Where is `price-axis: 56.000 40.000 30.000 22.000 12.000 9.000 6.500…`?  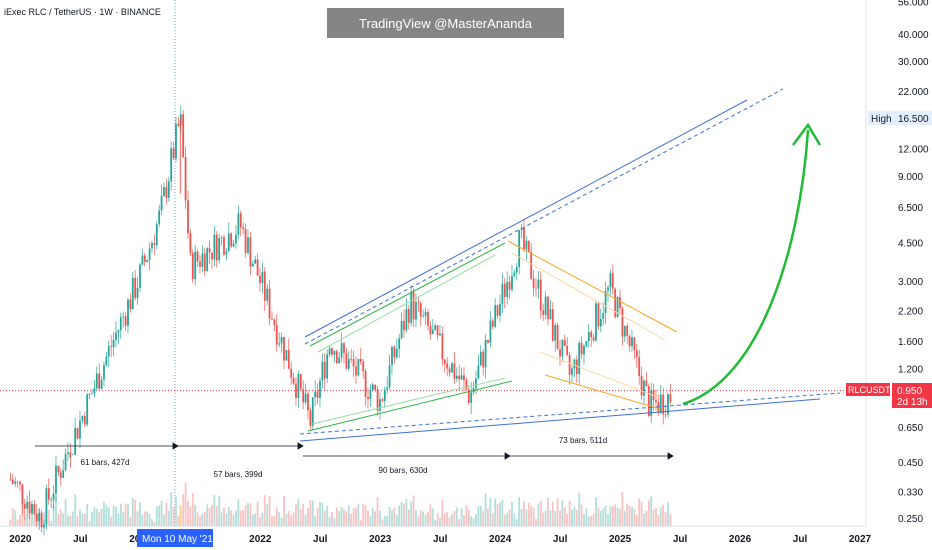 price-axis: 56.000 40.000 30.000 22.000 12.000 9.000 6.500… is located at coordinates (913, 262).